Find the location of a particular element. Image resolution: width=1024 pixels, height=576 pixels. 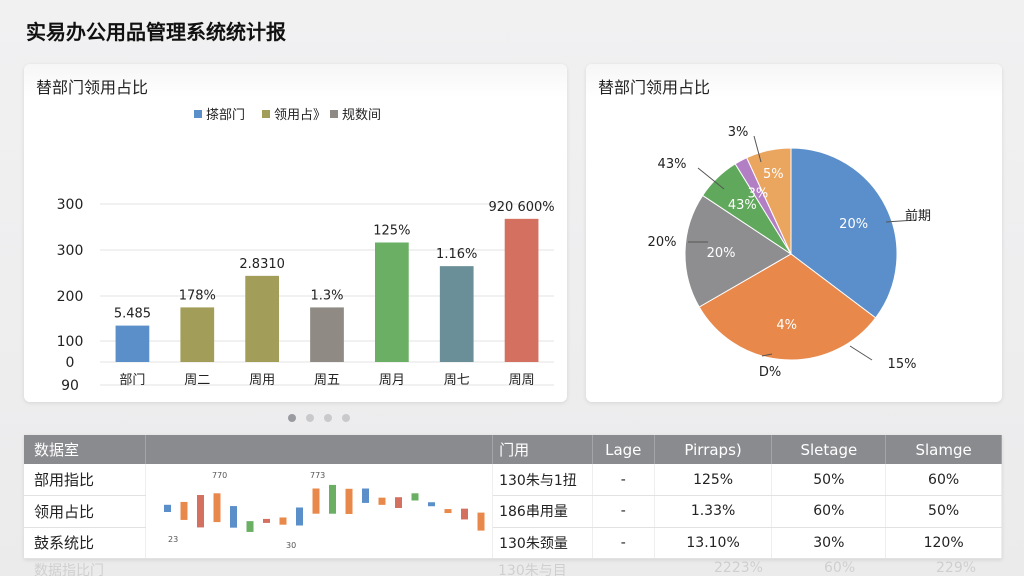

x-tick-label: 周二 is located at coordinates (197, 380).